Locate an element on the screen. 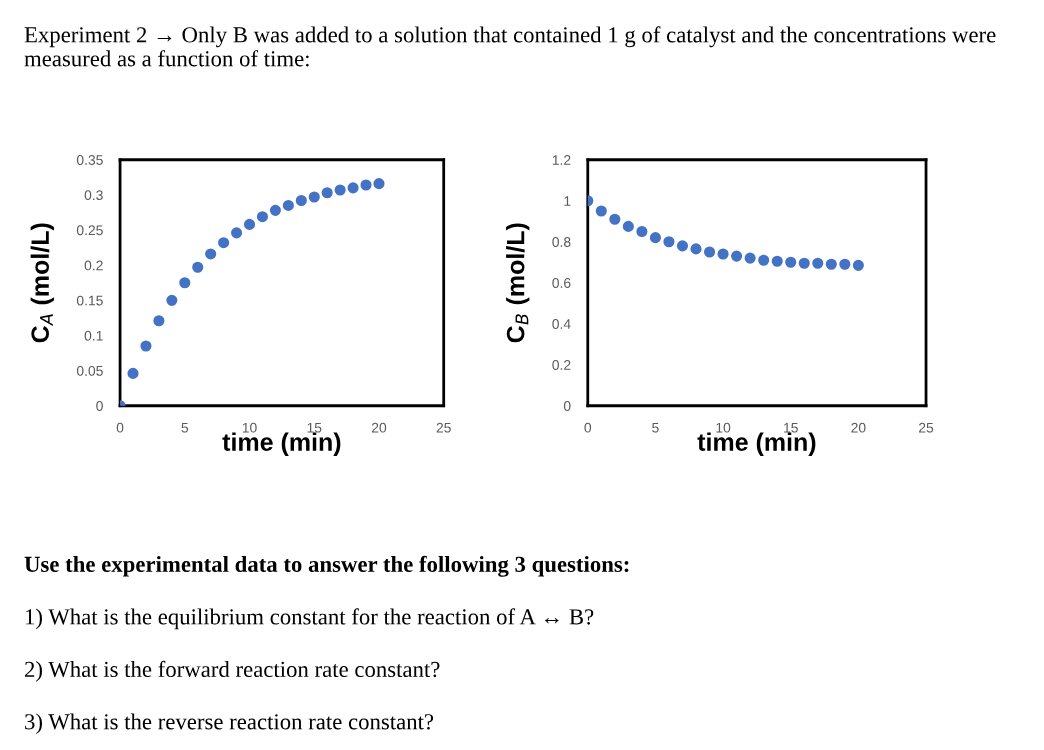 The image size is (1044, 750). text: Use the experimental data to answer the following 3 questions: is located at coordinates (326, 566).